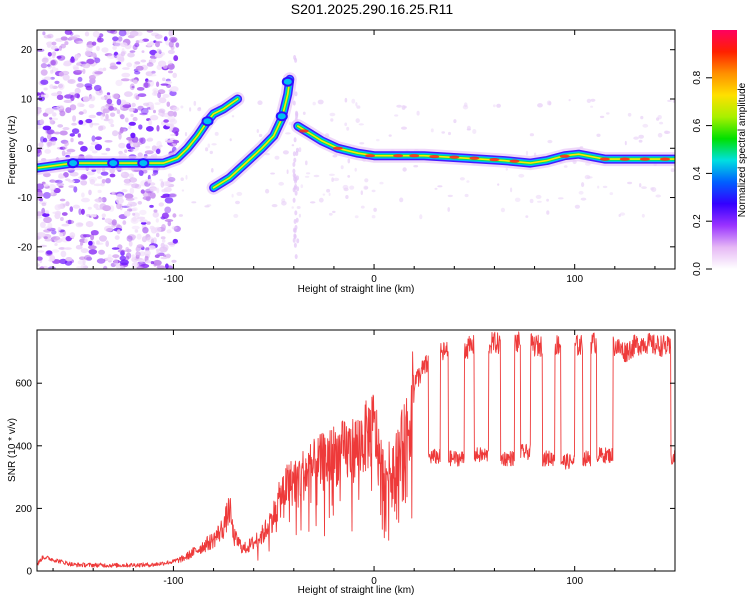  I want to click on spectrogram-ytick-label: 20, so click(27, 50).